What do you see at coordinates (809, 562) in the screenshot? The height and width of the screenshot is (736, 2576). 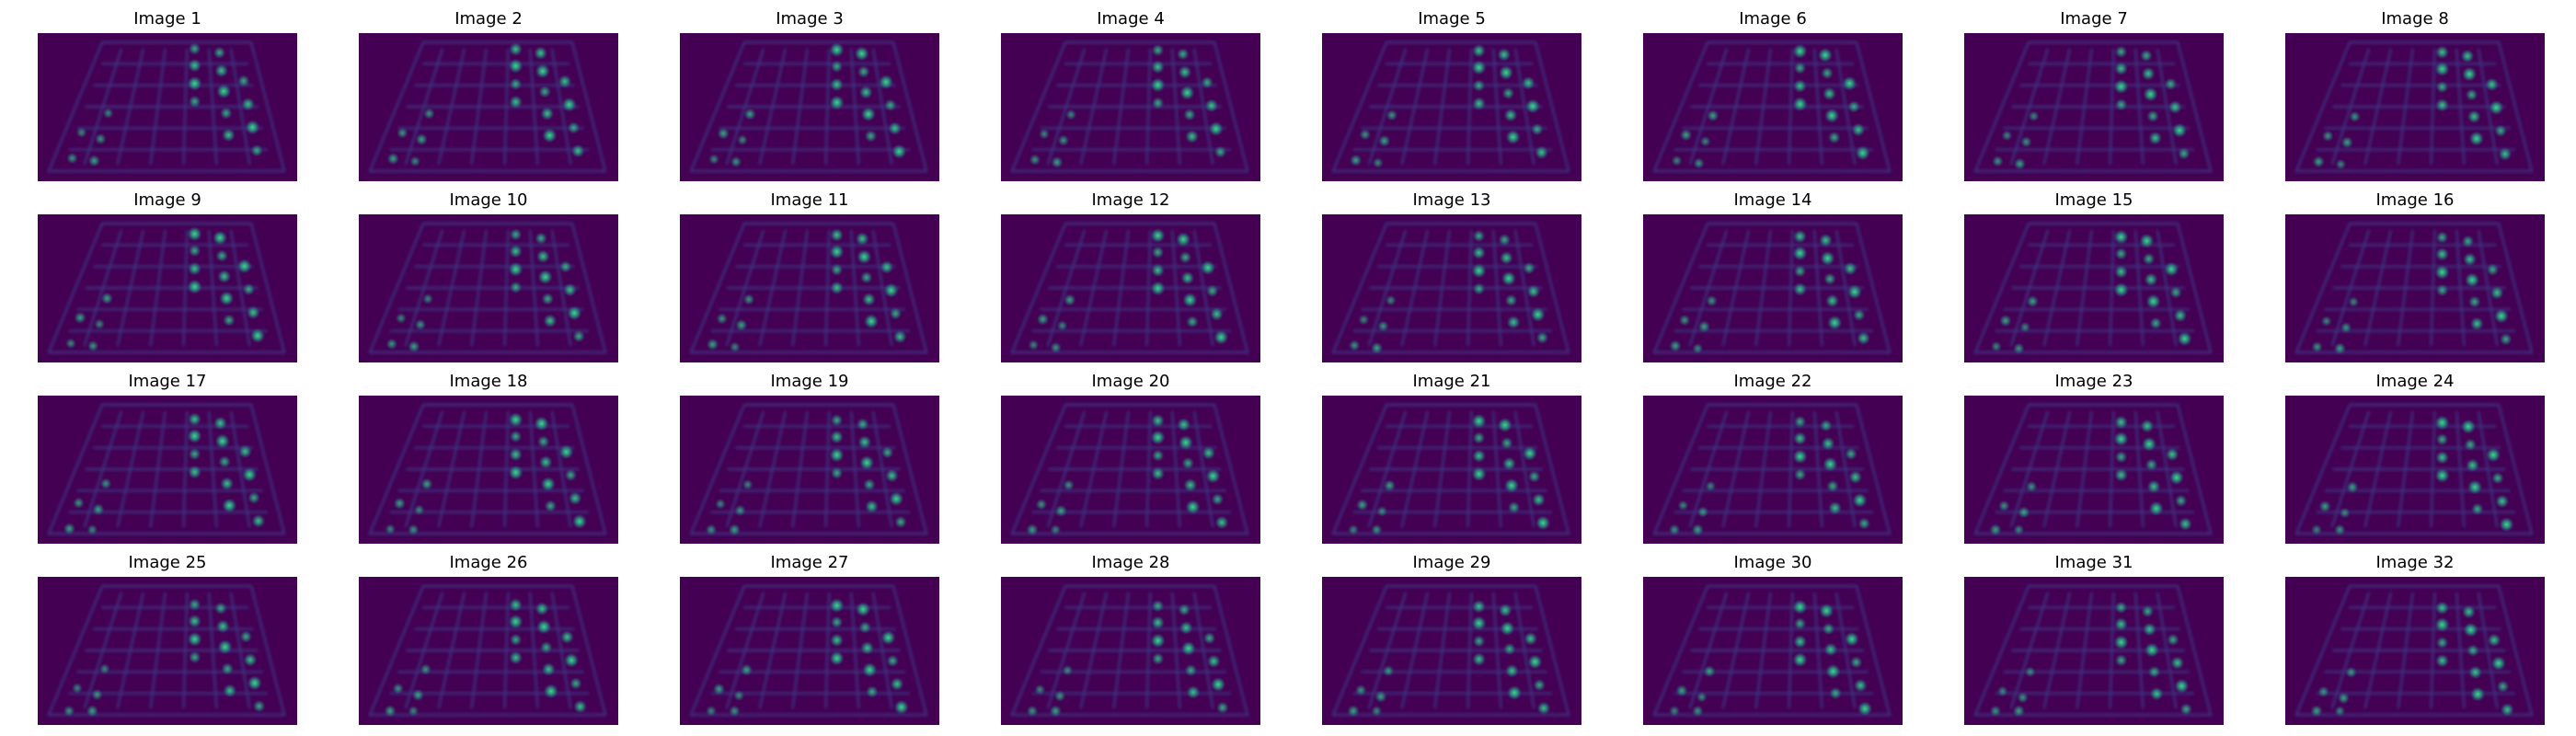 I see `panel-title: Image 27` at bounding box center [809, 562].